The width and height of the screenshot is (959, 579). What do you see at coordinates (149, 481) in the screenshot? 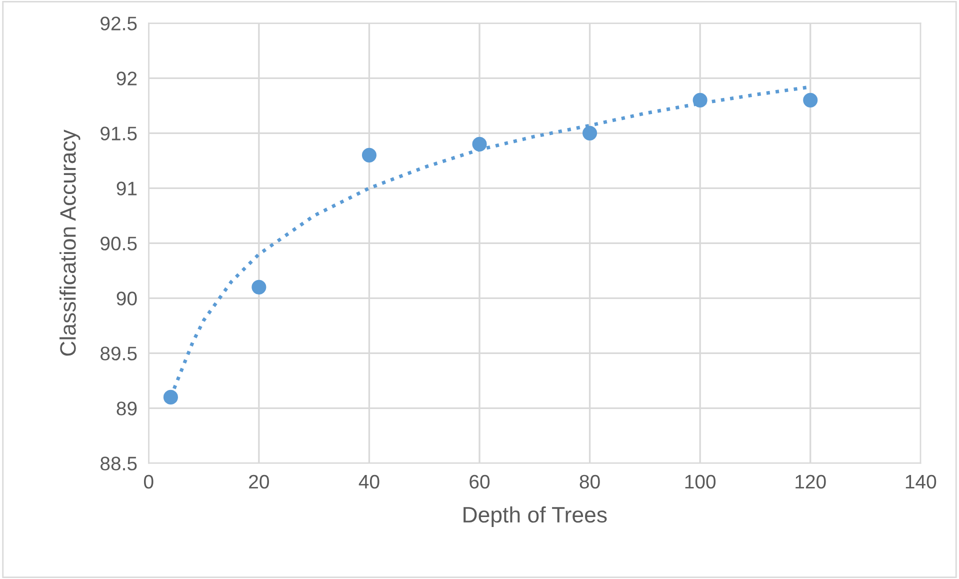
I see `x-tick-label: 0` at bounding box center [149, 481].